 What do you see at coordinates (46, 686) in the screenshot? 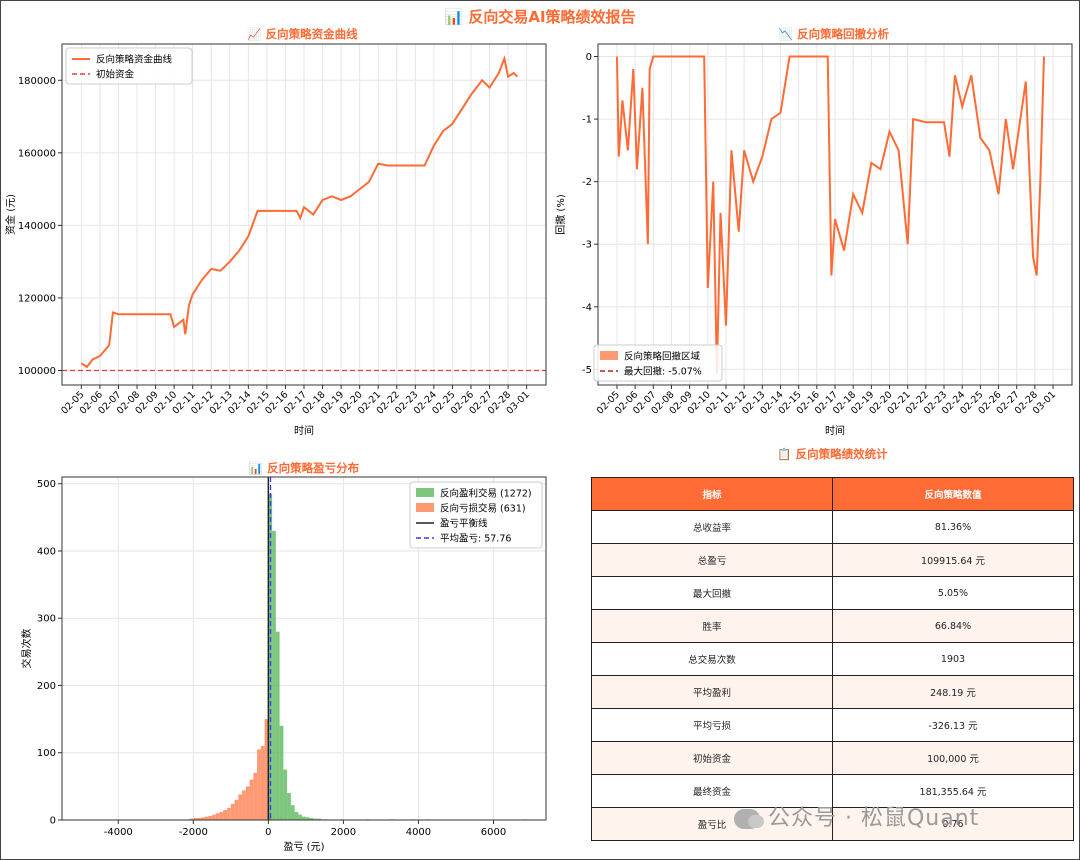
I see `y-tick-label: 200` at bounding box center [46, 686].